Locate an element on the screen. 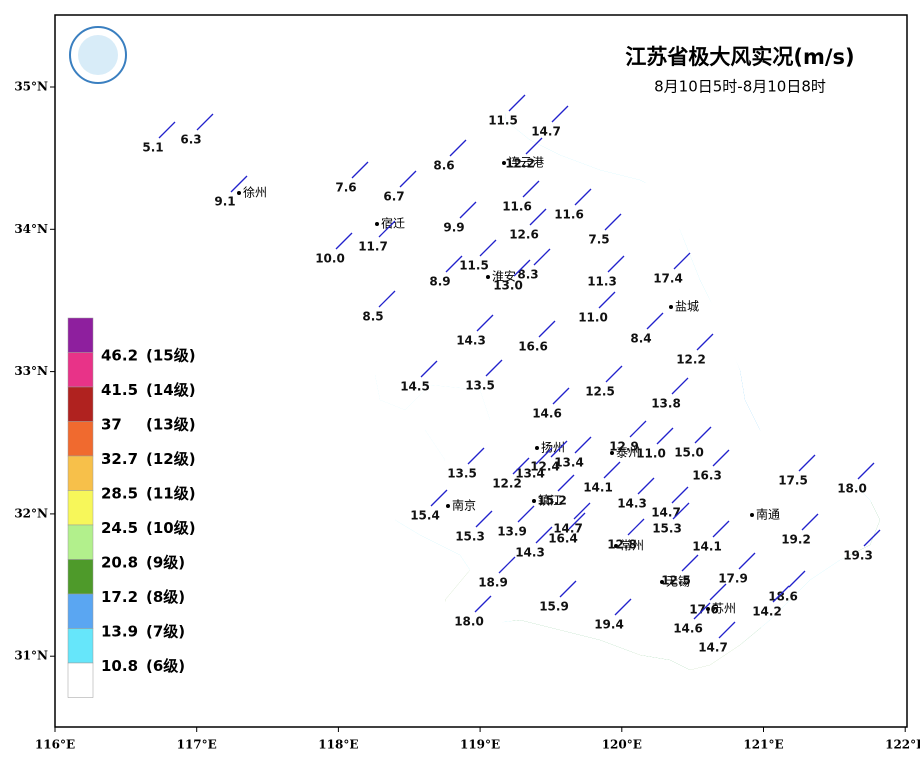  city-name: 南京 is located at coordinates (464, 505).